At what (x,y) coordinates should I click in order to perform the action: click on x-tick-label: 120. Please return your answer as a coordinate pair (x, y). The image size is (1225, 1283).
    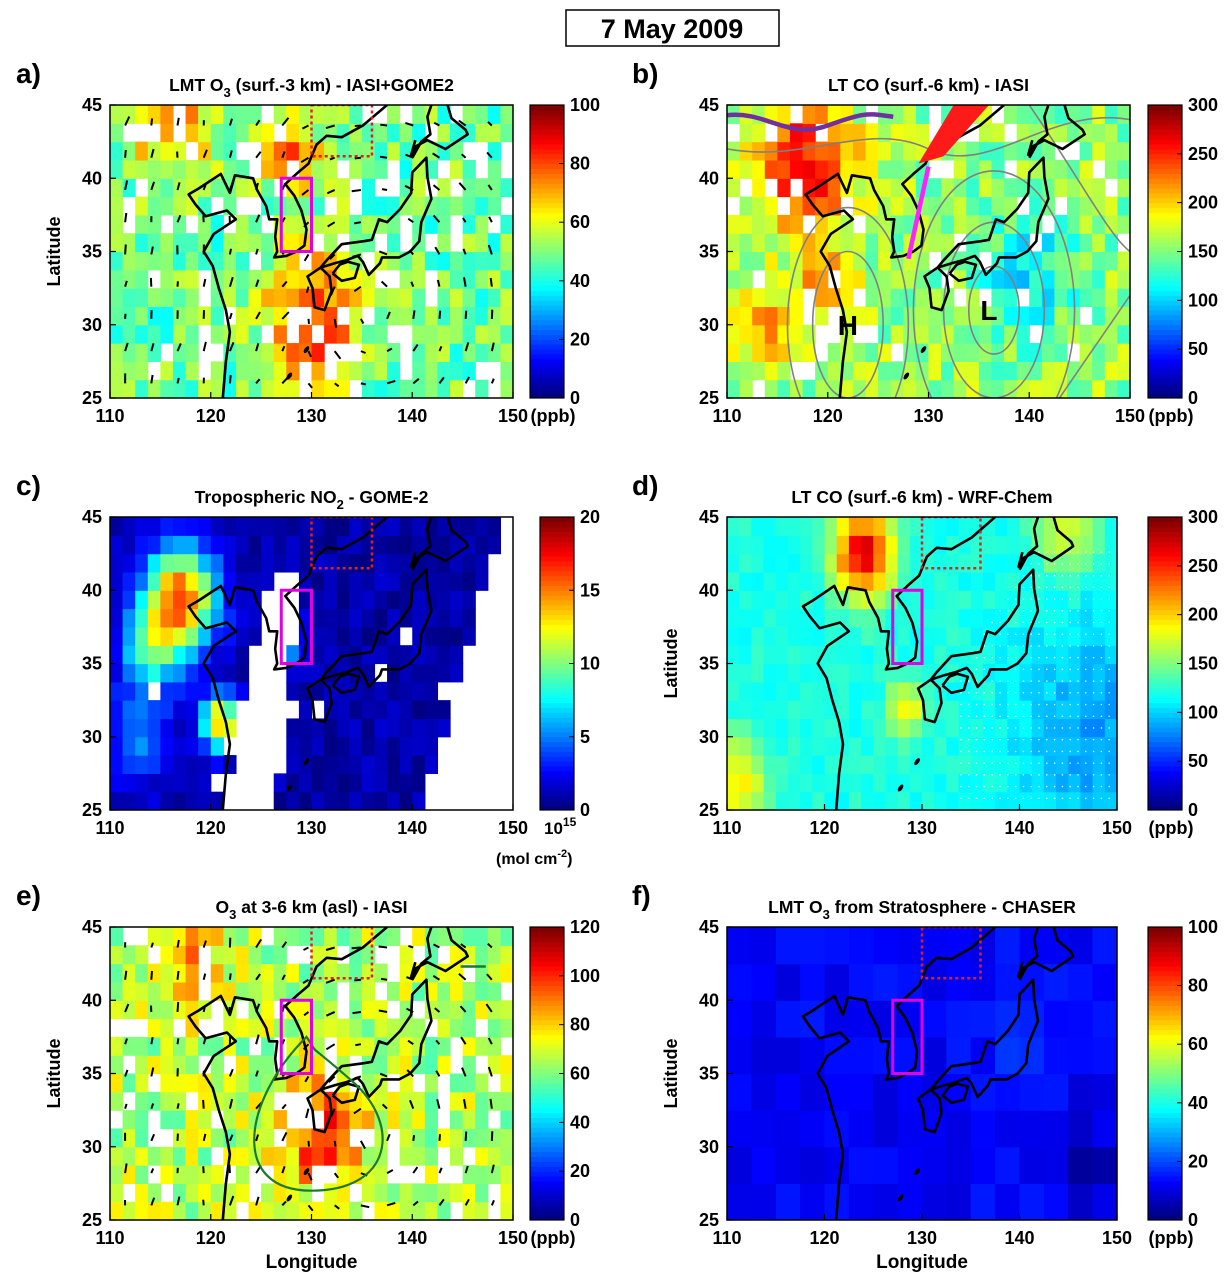
    Looking at the image, I should click on (828, 416).